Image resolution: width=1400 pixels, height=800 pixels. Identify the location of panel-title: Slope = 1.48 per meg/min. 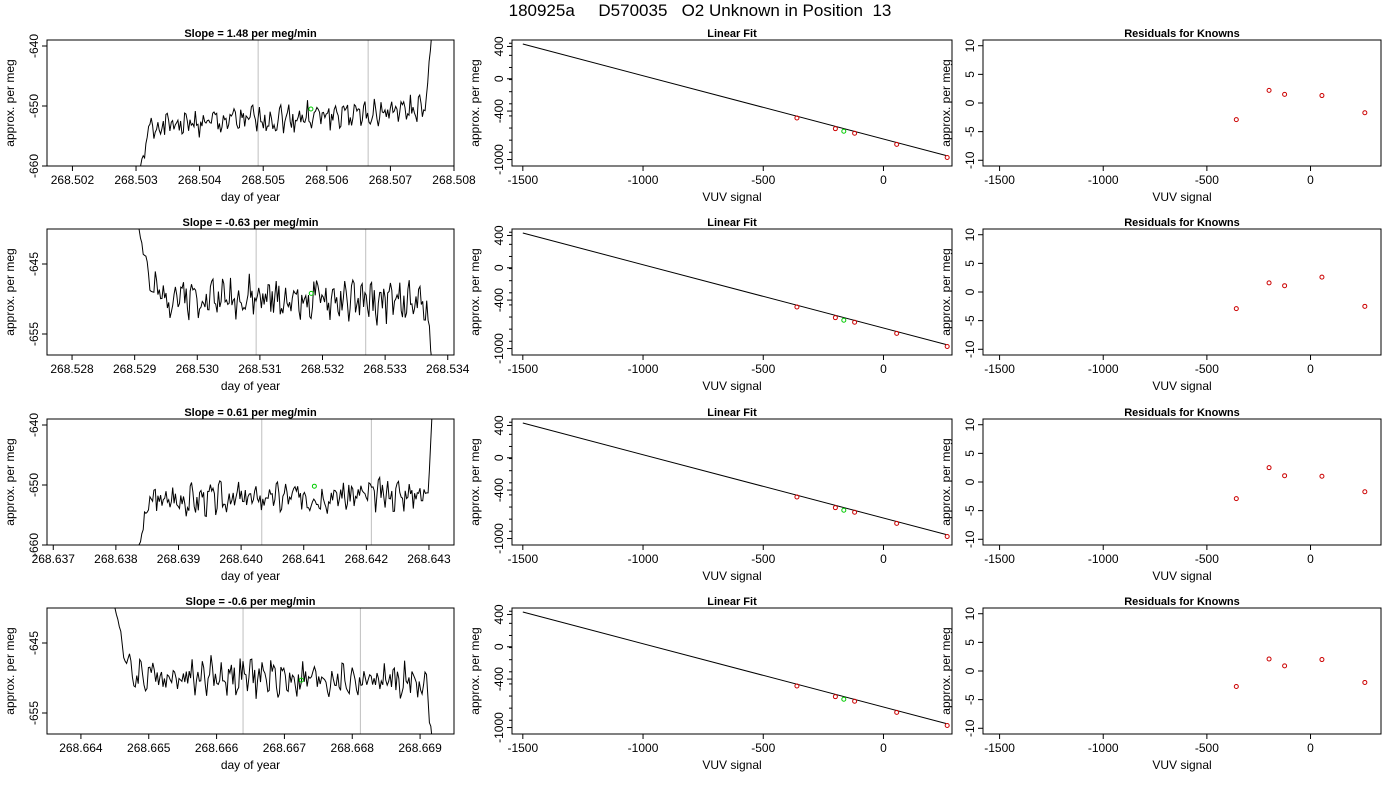
(250, 34).